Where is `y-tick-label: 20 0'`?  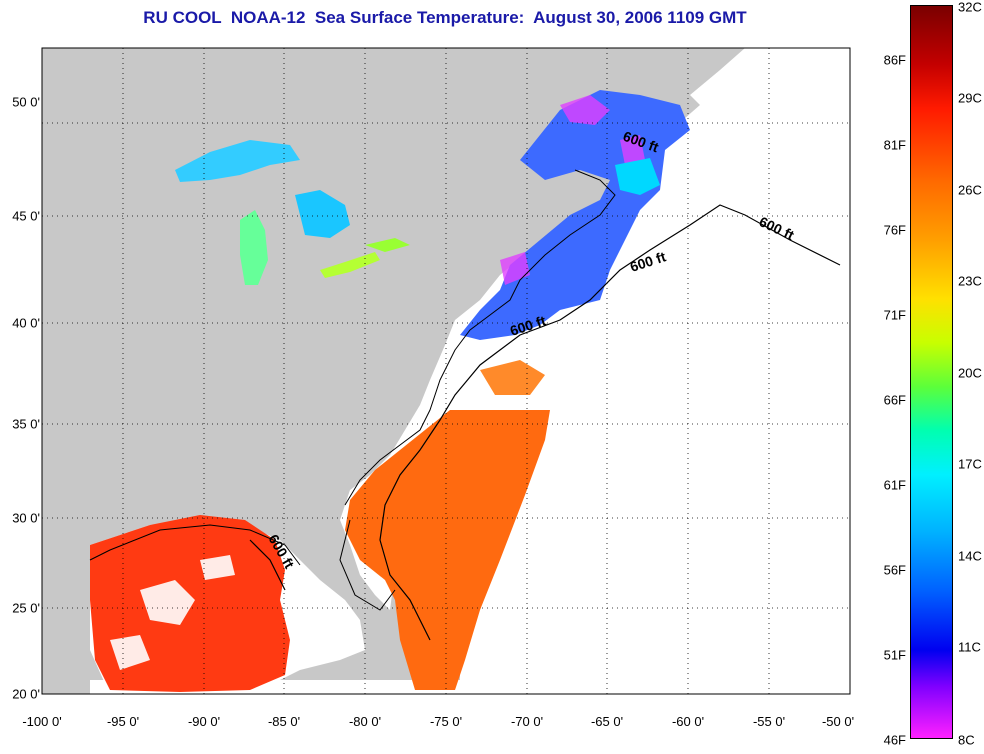 y-tick-label: 20 0' is located at coordinates (26, 694).